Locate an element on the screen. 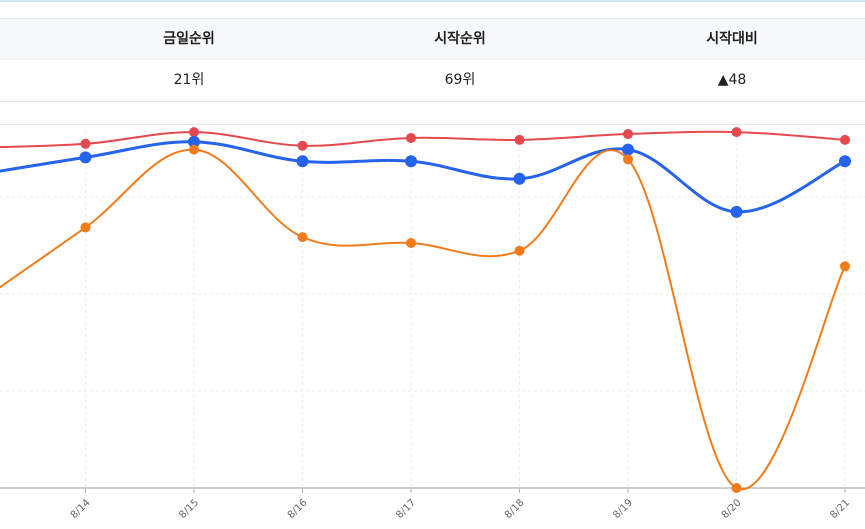 The width and height of the screenshot is (865, 529). x-tick-label: 8/20 is located at coordinates (732, 509).